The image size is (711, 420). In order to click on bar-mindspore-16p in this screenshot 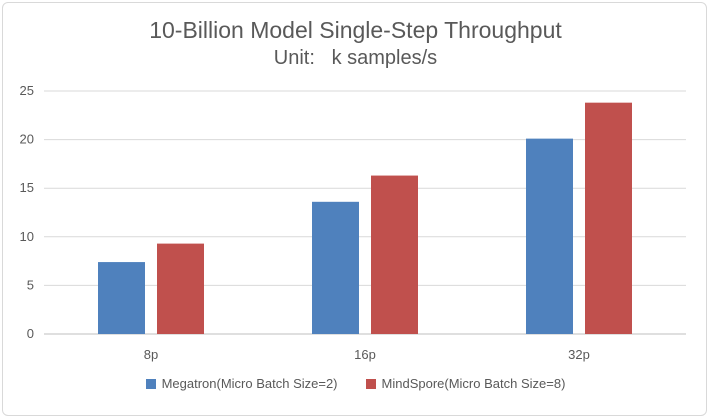, I will do `click(394, 254)`.